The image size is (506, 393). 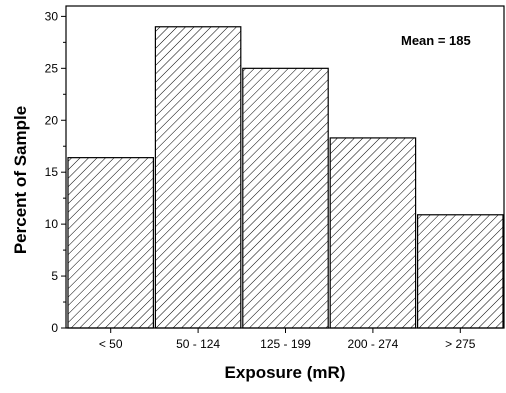 I want to click on y-tick-label: 30, so click(x=52, y=16).